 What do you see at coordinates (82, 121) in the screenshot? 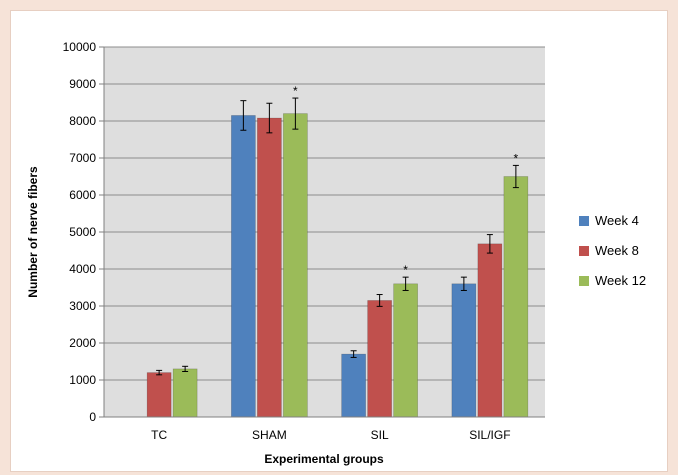
I see `y-tick-label: 8000` at bounding box center [82, 121].